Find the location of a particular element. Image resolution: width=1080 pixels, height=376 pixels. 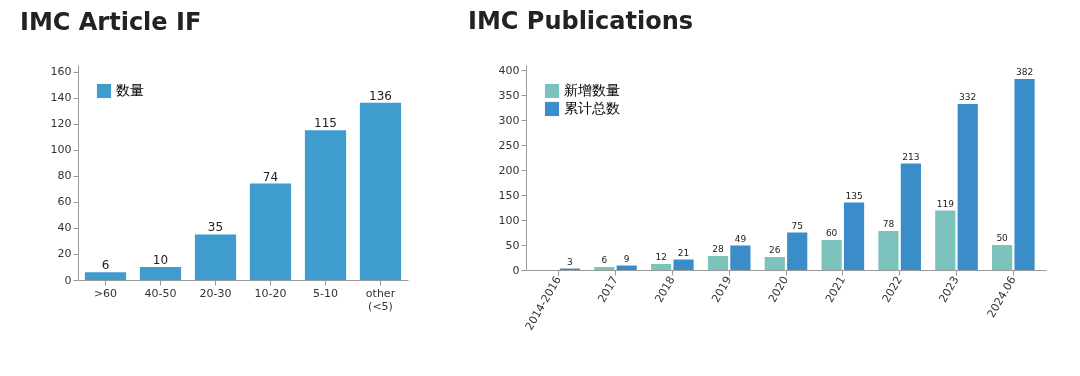

y-tick-label: 350 is located at coordinates (509, 95).